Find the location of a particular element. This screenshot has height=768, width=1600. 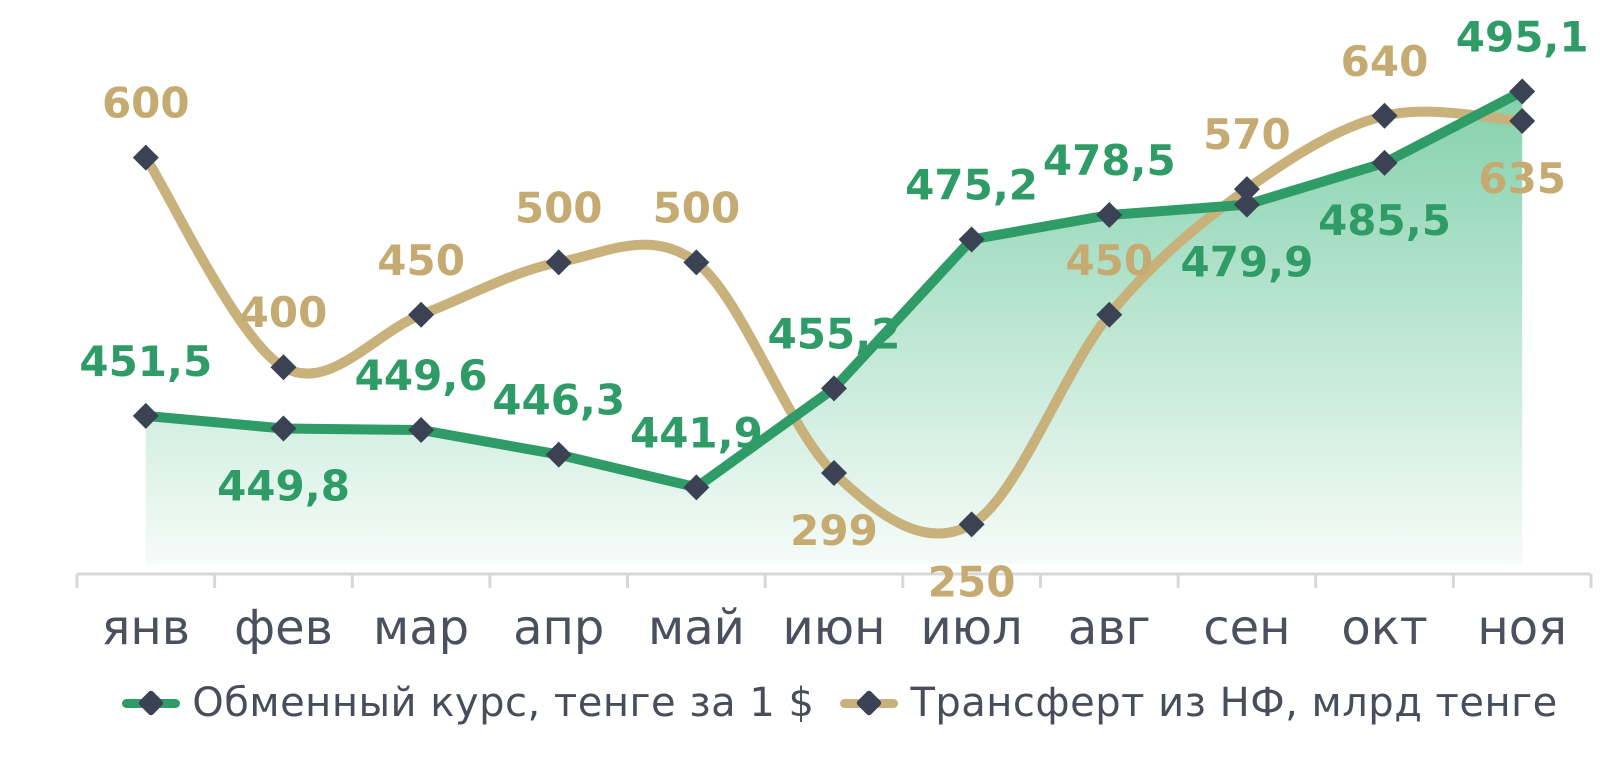

x-axis-label: янв is located at coordinates (146, 628).